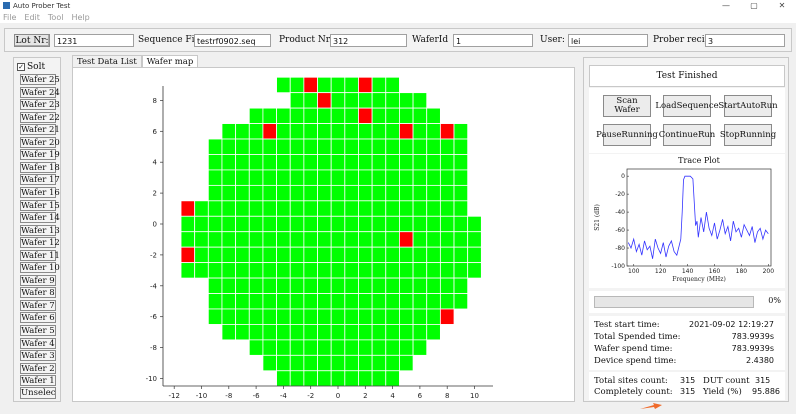 Image resolution: width=796 pixels, height=414 pixels. Describe the element at coordinates (666, 105) in the screenshot. I see `load-sequence-label-1: Load` at that location.